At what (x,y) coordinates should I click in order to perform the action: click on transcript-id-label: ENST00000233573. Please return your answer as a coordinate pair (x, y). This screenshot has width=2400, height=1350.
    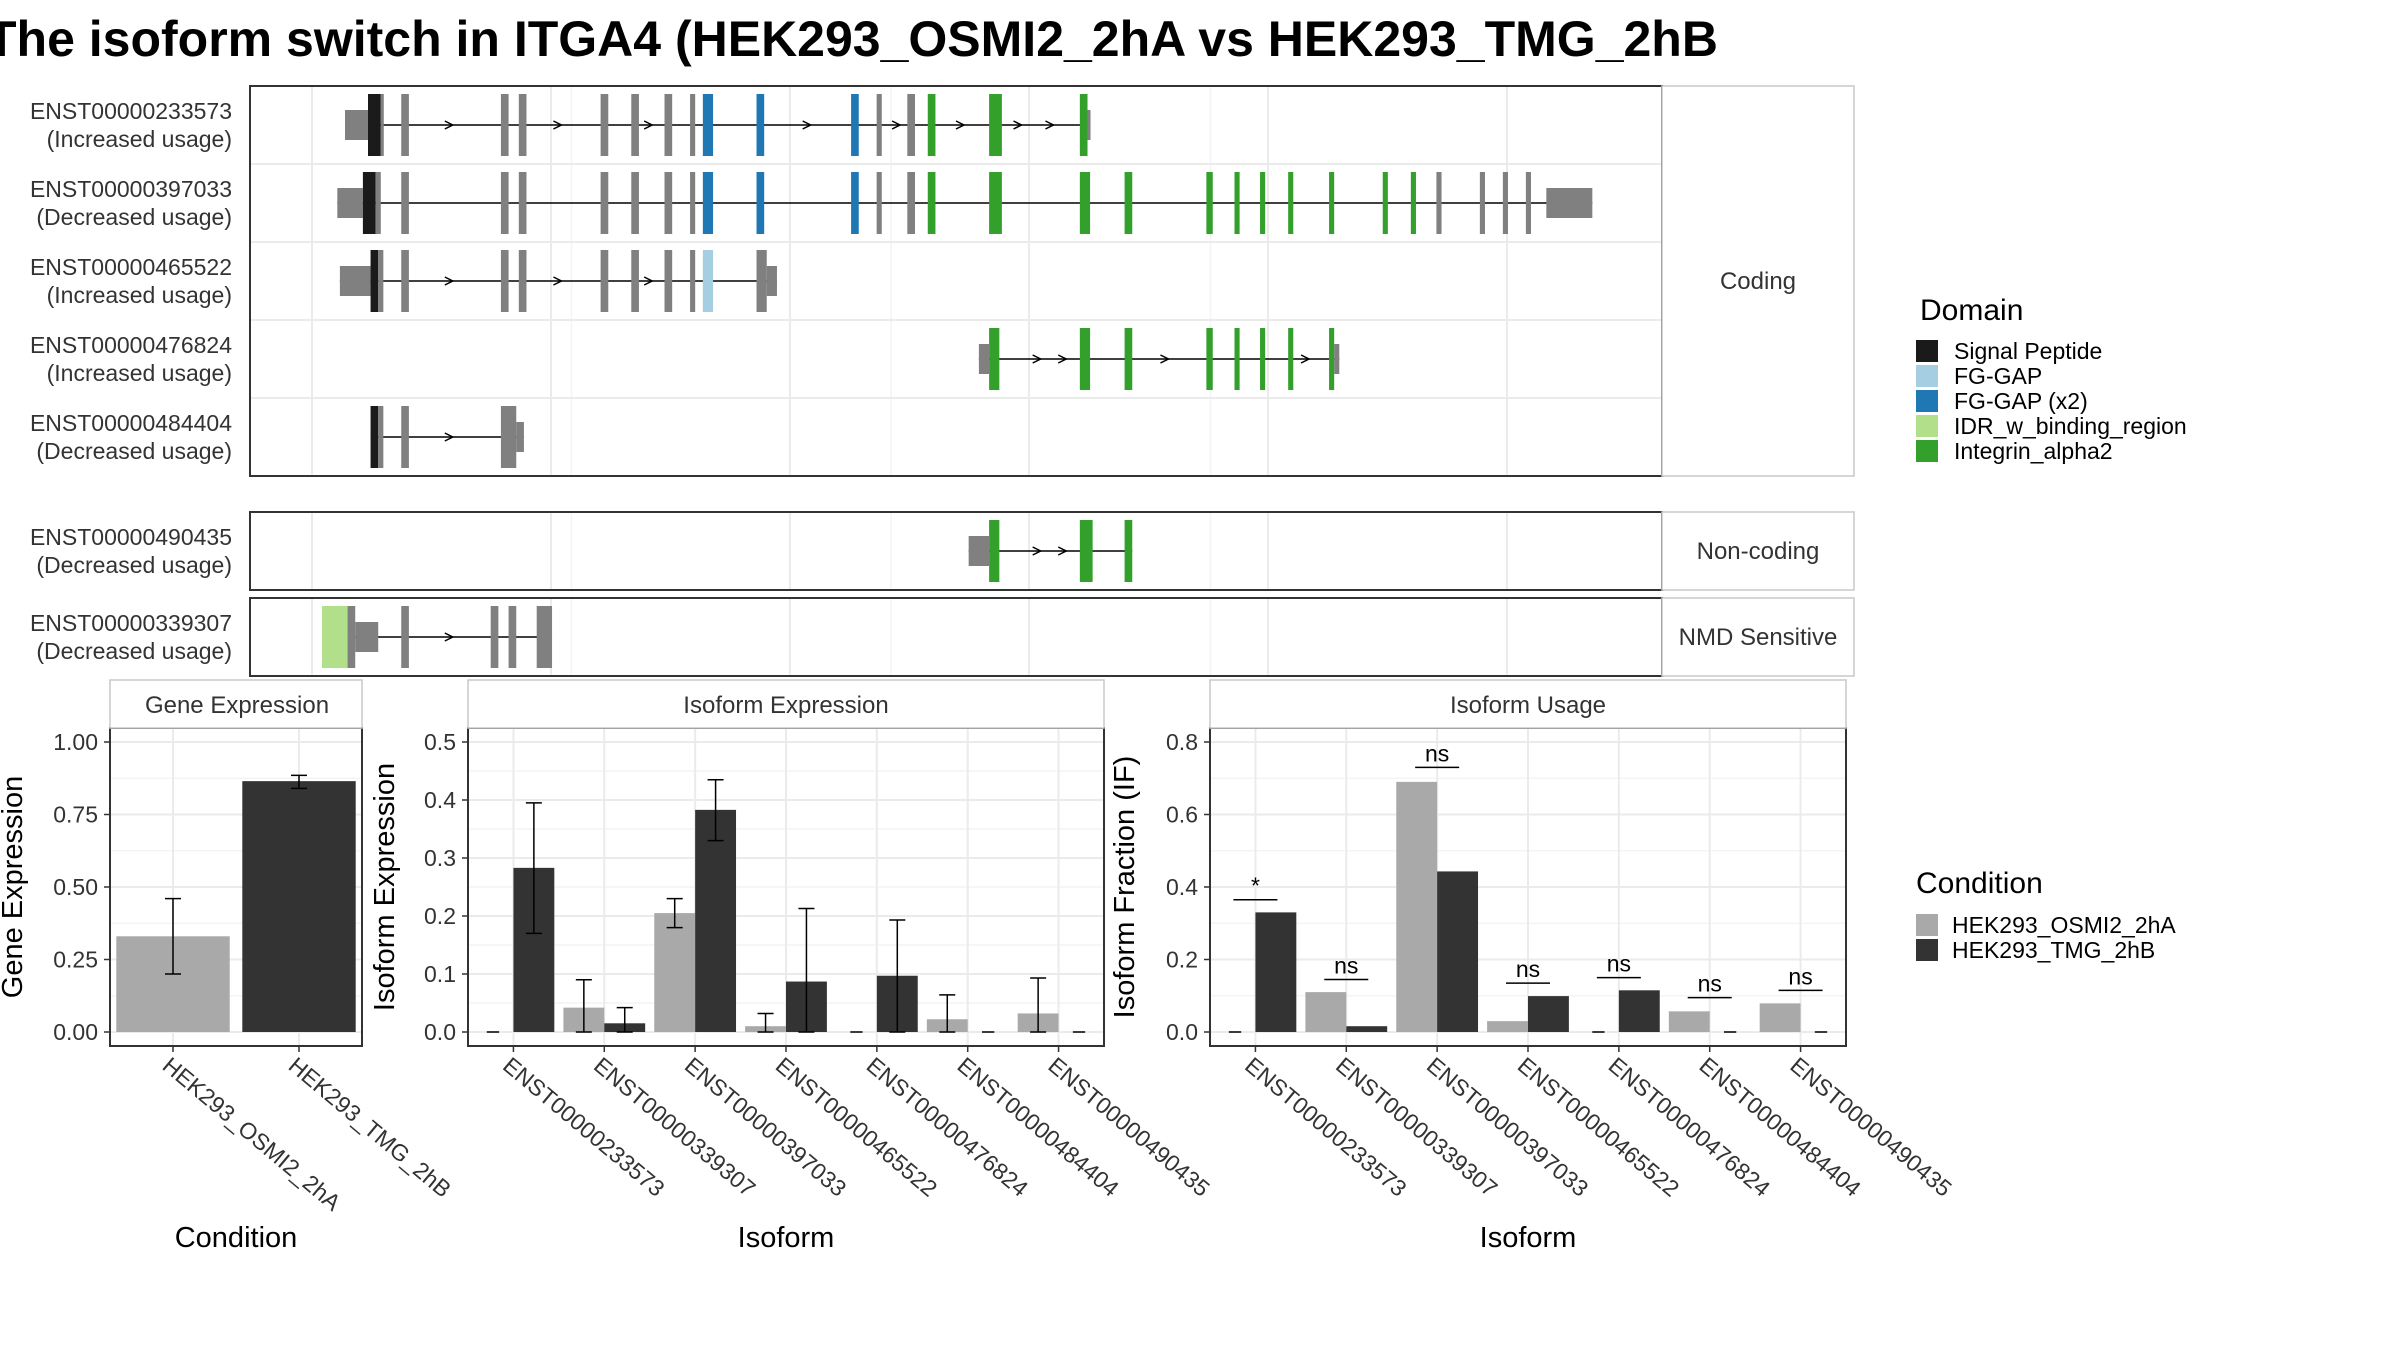
    Looking at the image, I should click on (131, 111).